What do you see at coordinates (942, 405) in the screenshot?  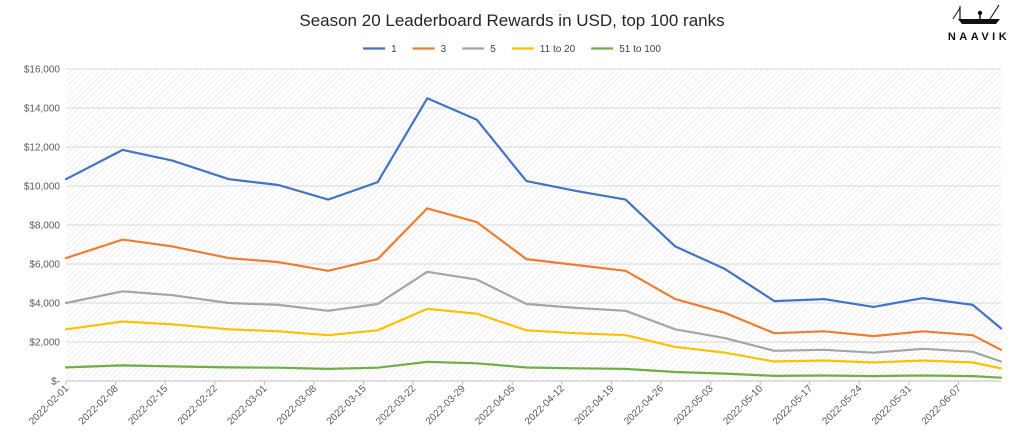 I see `x-tick-label: 2022-06-07` at bounding box center [942, 405].